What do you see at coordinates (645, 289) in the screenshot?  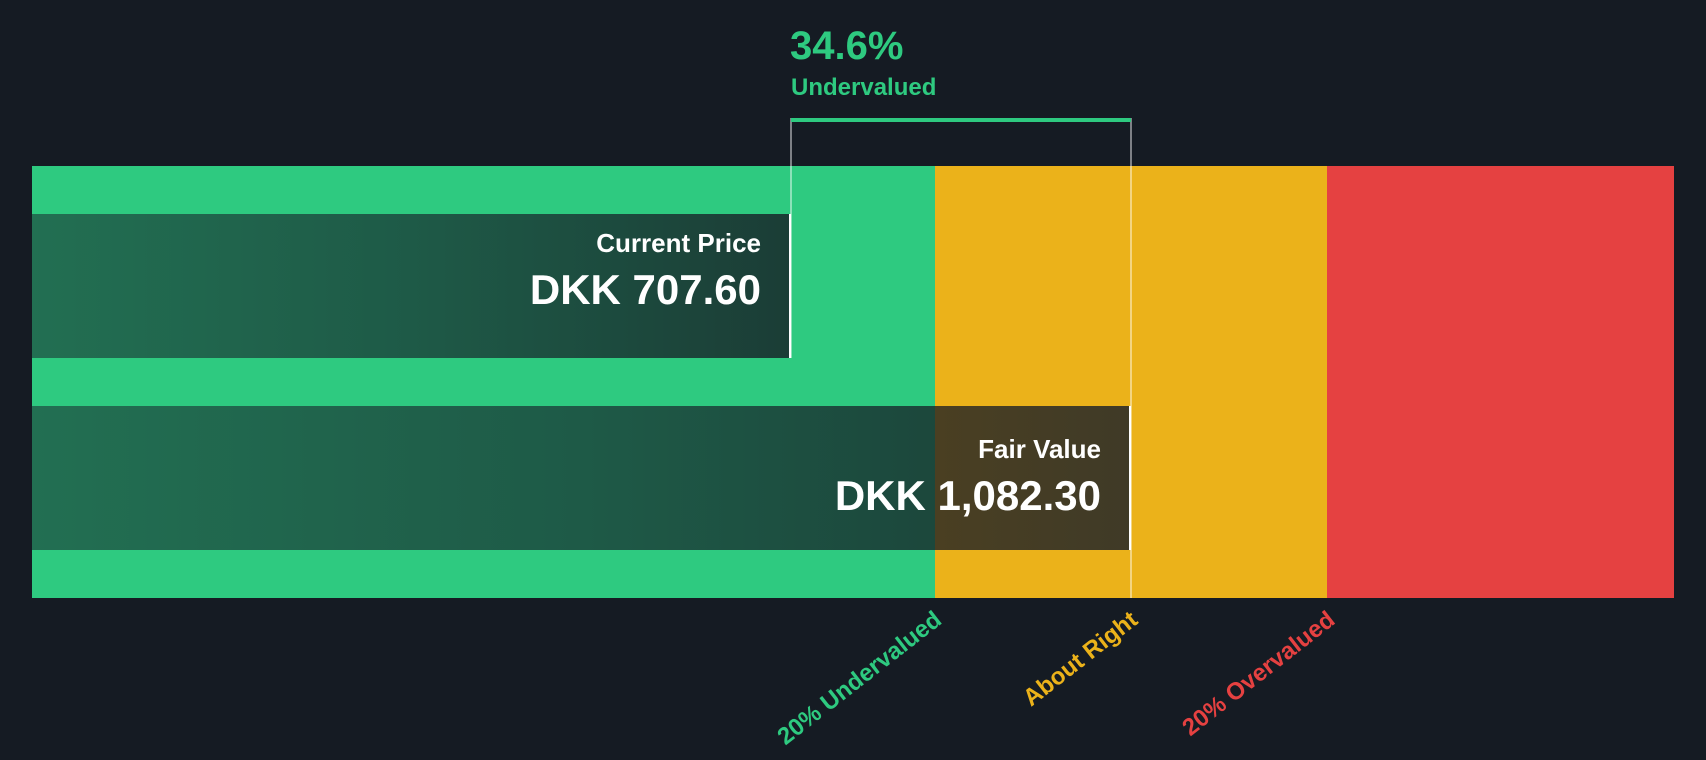 I see `current-price-value: DKK 707.60` at bounding box center [645, 289].